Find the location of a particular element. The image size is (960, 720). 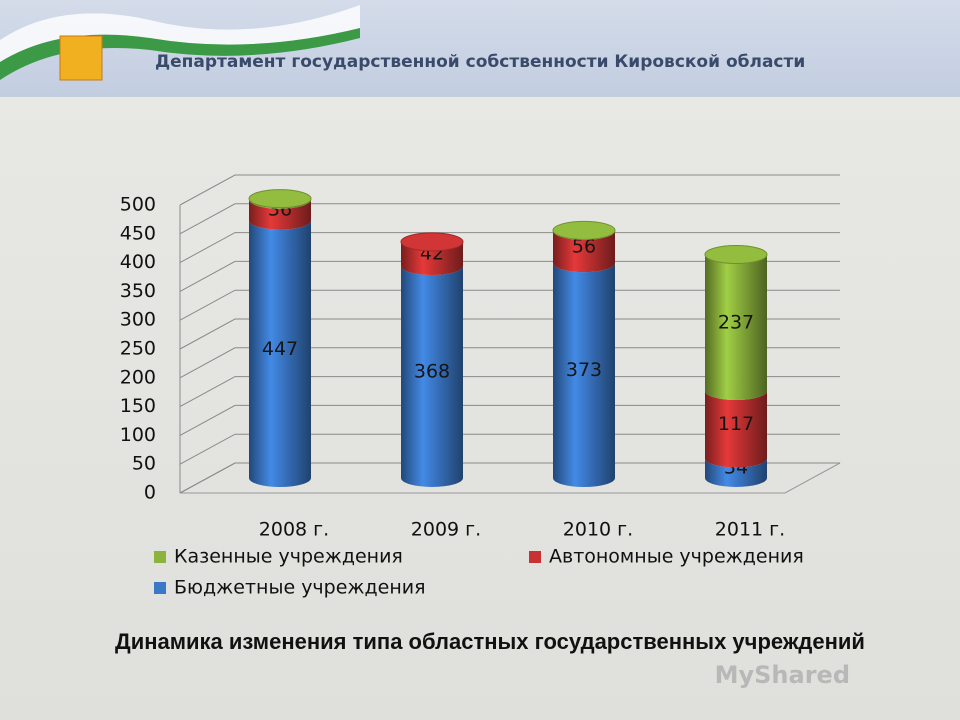

x-tick-label: 2008 г. is located at coordinates (294, 530).